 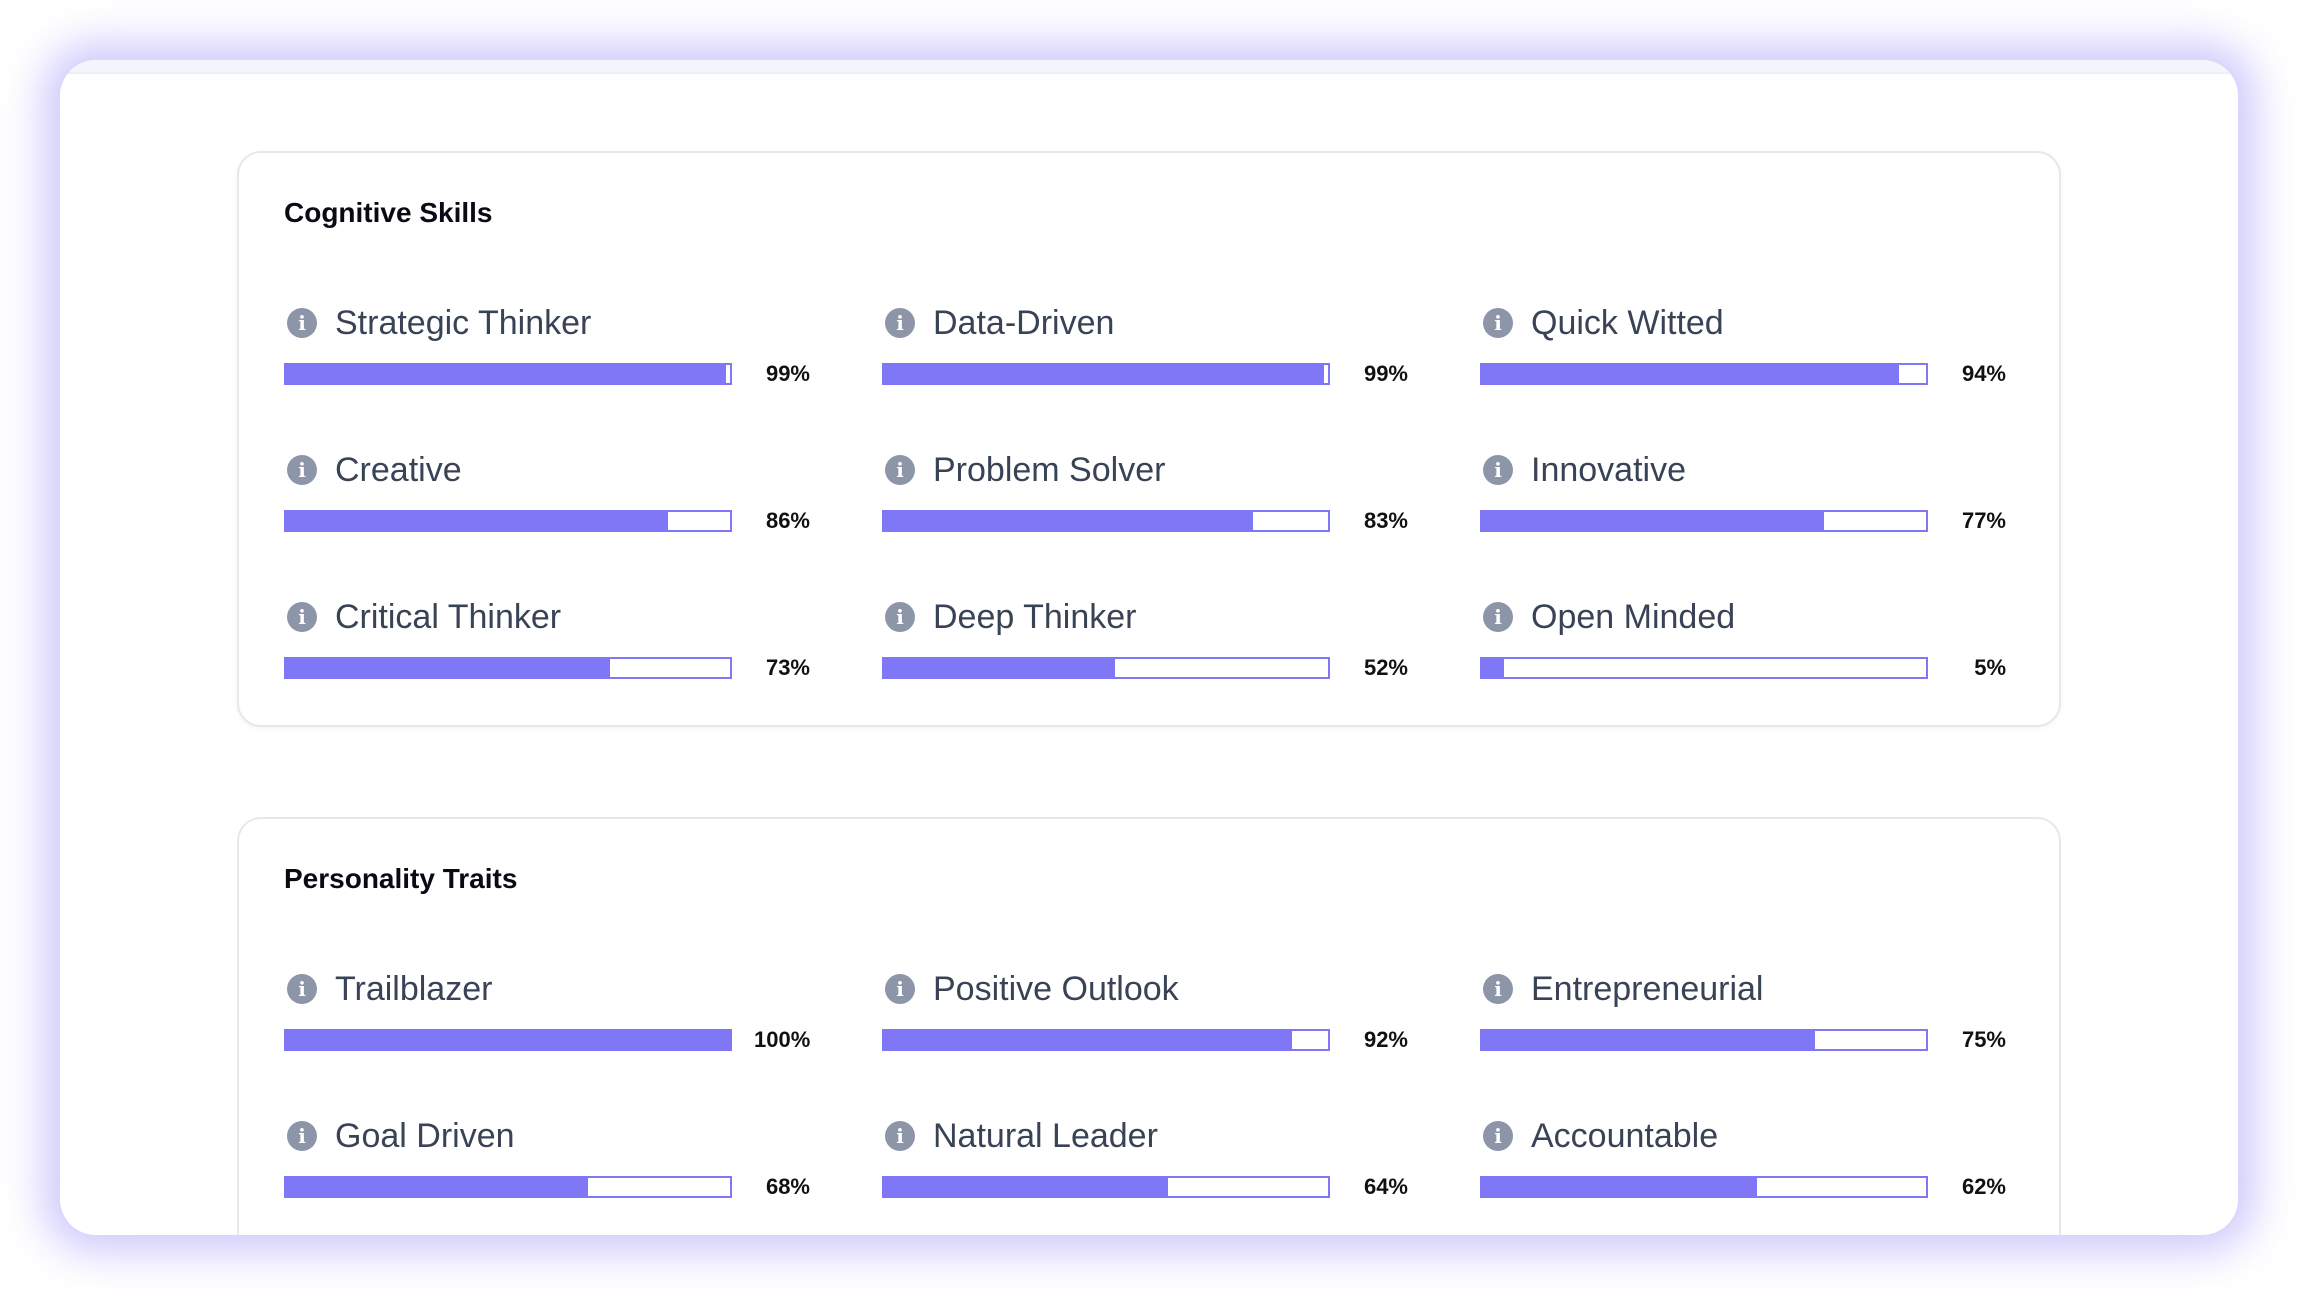 What do you see at coordinates (1181, 500) in the screenshot?
I see `skill-item: i Problem Solver 83%` at bounding box center [1181, 500].